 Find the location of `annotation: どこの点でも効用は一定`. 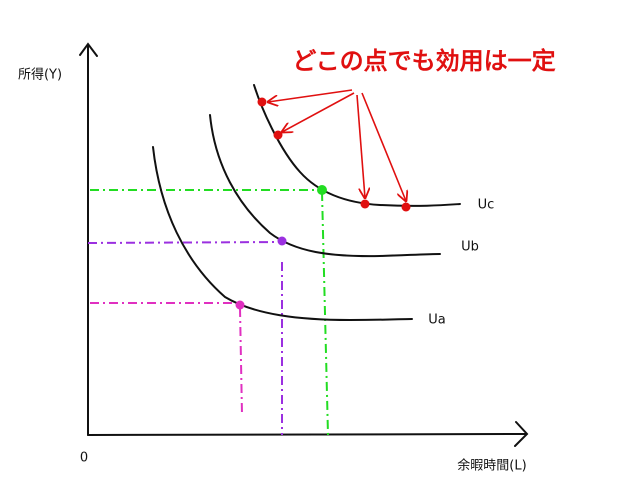

annotation: どこの点でも効用は一定 is located at coordinates (423, 61).